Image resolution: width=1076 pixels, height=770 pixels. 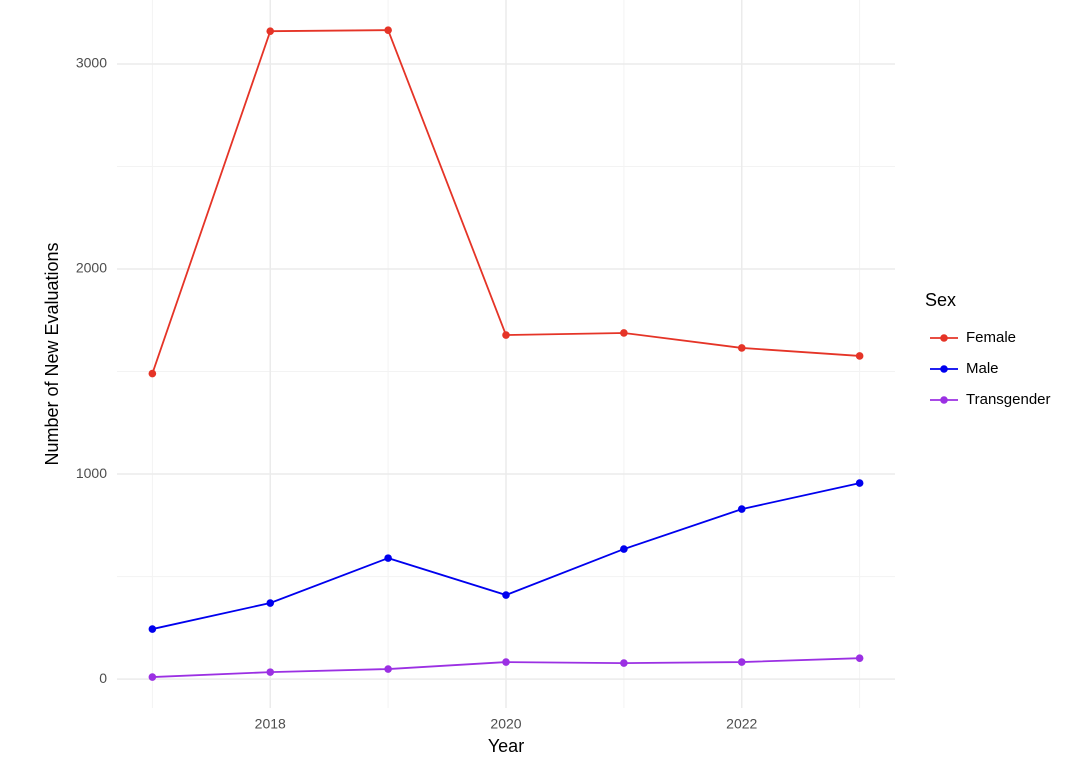 I want to click on y-tick-label: 0, so click(x=103, y=678).